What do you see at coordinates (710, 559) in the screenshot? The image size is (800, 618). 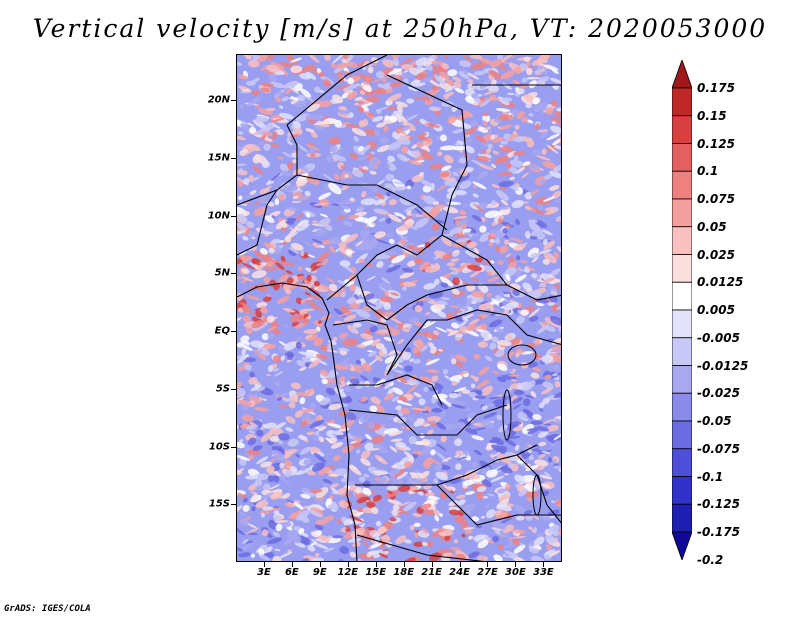 I see `colorbar-label: -0.2` at bounding box center [710, 559].